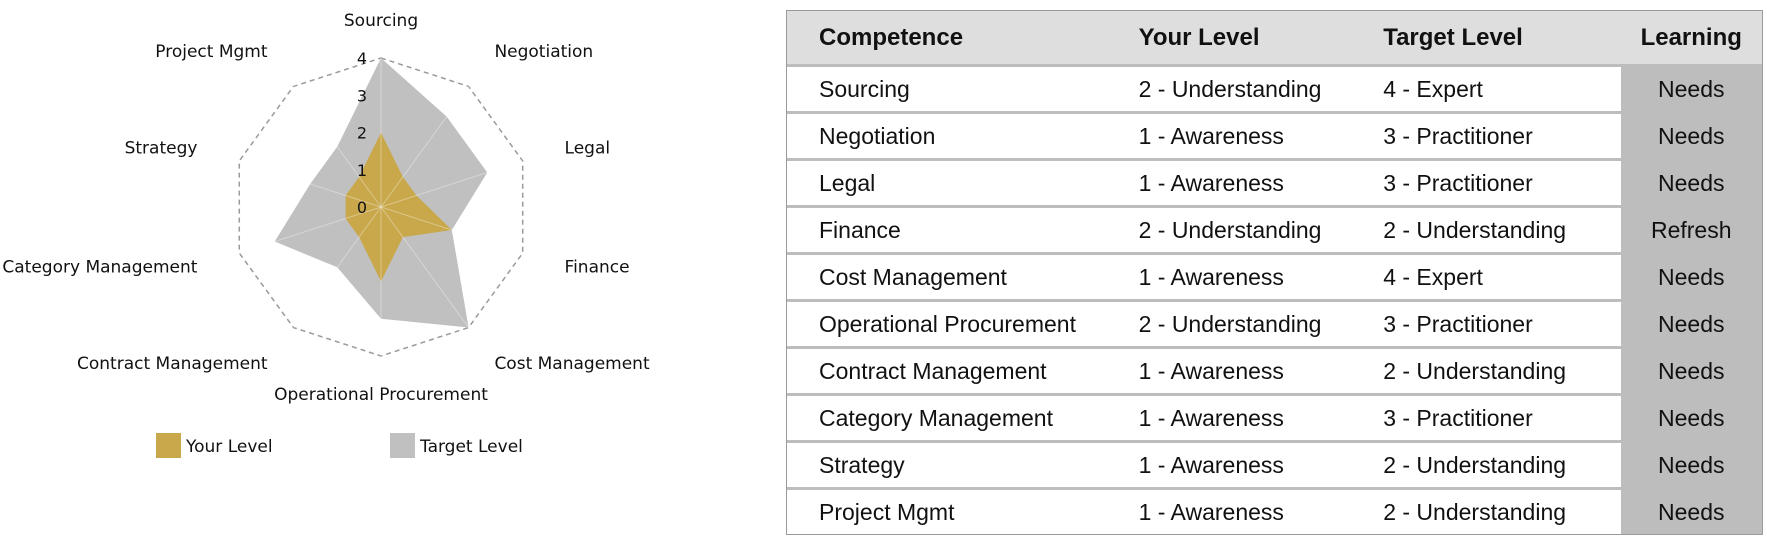 The width and height of the screenshot is (1767, 547). I want to click on radar-spokes, so click(381, 207).